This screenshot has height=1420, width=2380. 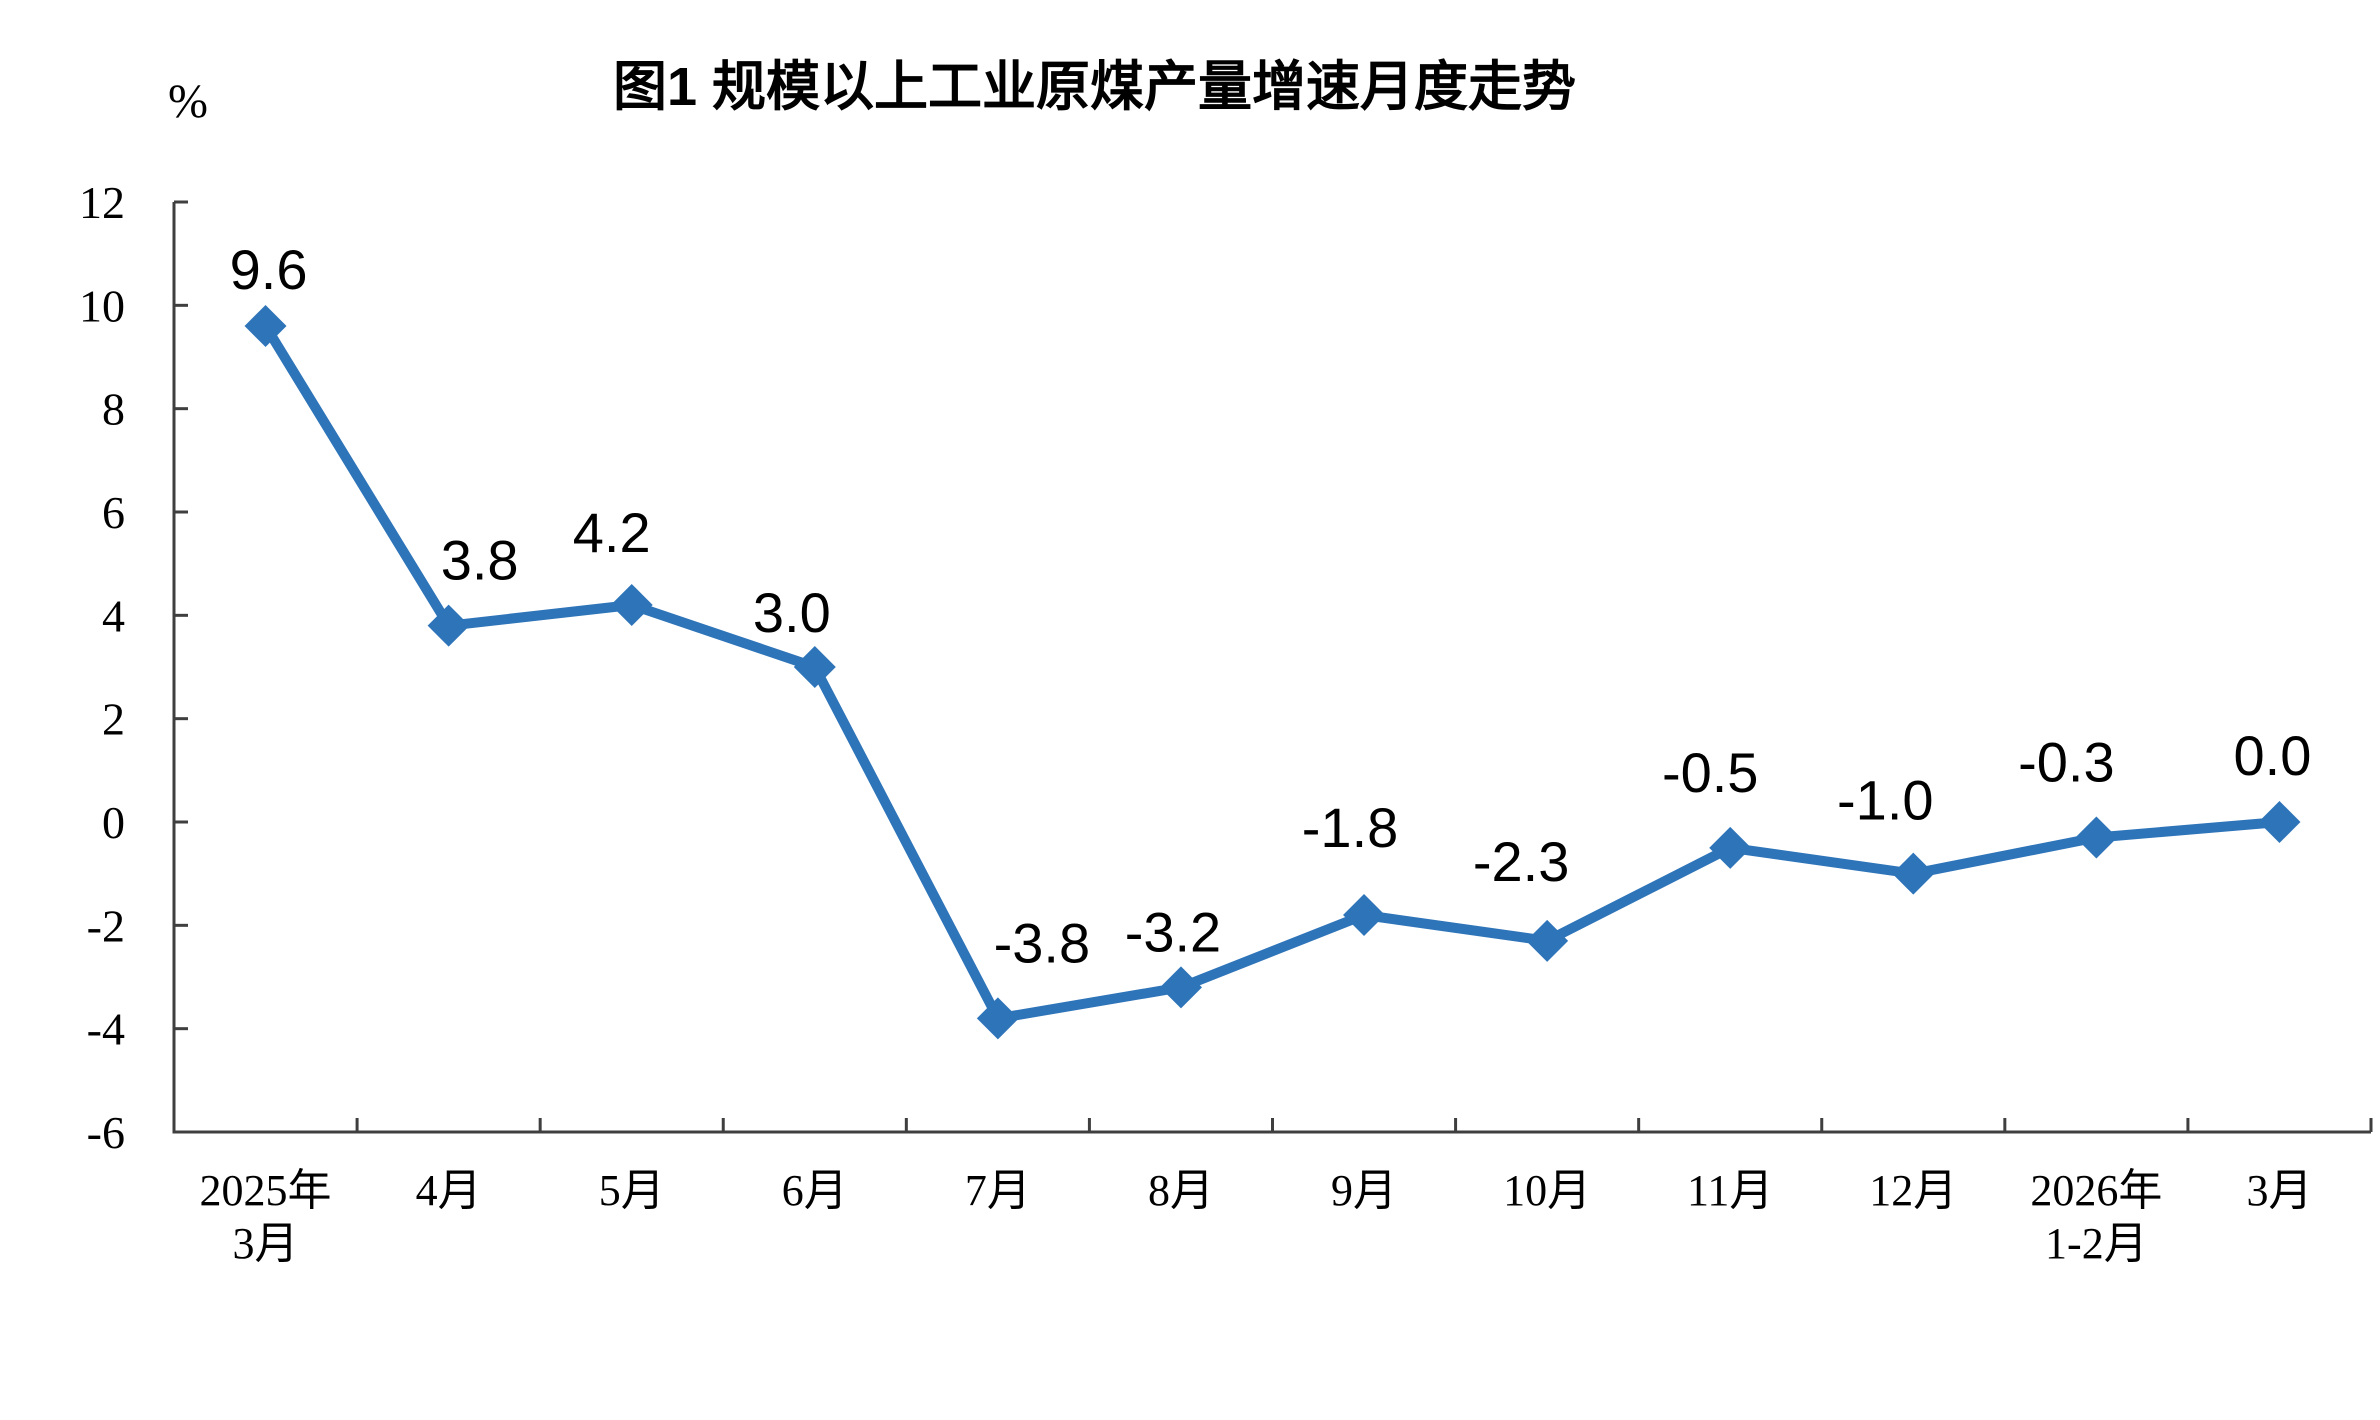 I want to click on x-axis-category-label: 7月, so click(x=998, y=1190).